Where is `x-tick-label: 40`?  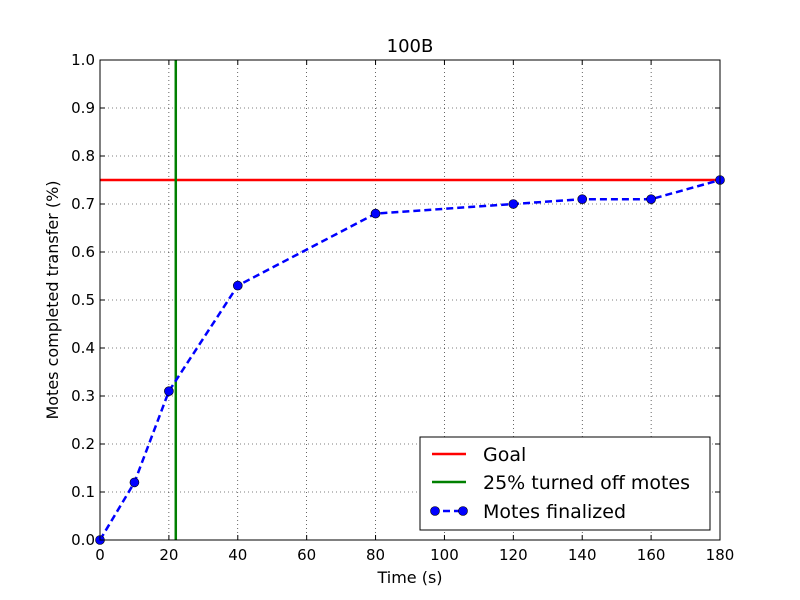
x-tick-label: 40 is located at coordinates (237, 555).